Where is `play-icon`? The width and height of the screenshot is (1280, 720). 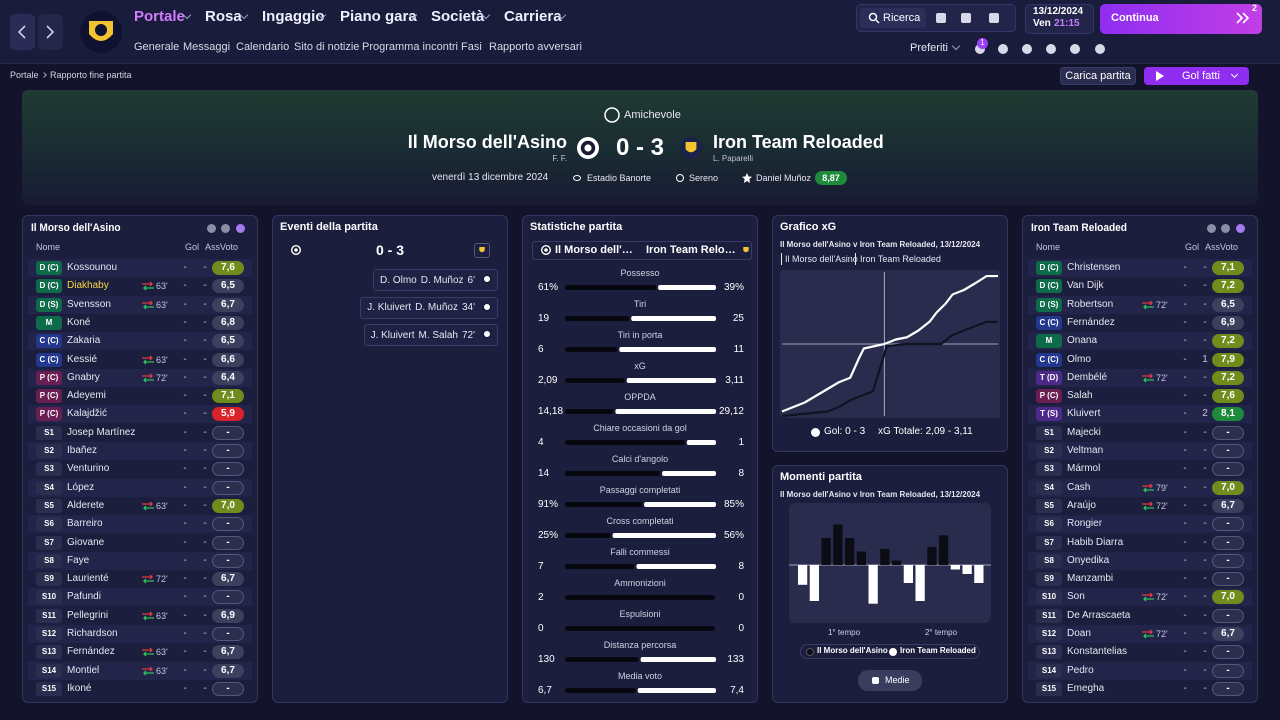
play-icon is located at coordinates (1160, 76).